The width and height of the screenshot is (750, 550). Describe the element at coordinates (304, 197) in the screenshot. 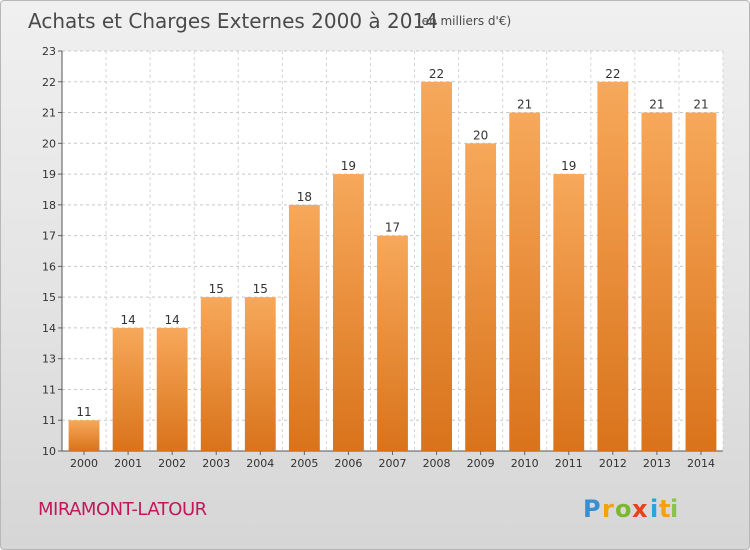

I see `data-label: 18` at that location.